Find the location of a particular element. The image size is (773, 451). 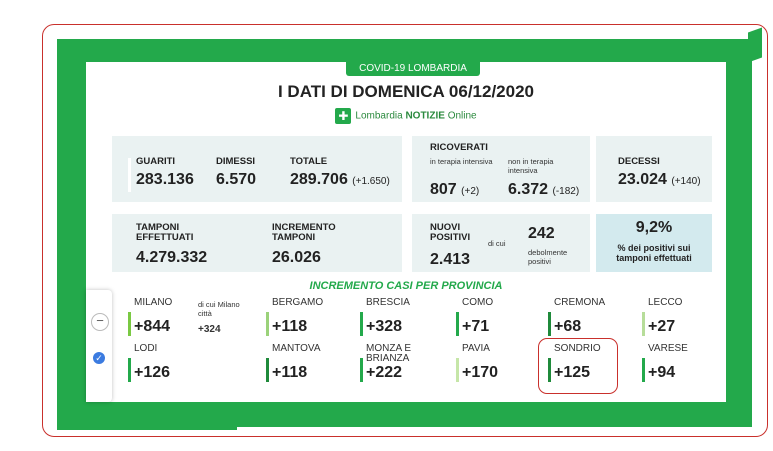

dicui-label: di cui is located at coordinates (497, 243).